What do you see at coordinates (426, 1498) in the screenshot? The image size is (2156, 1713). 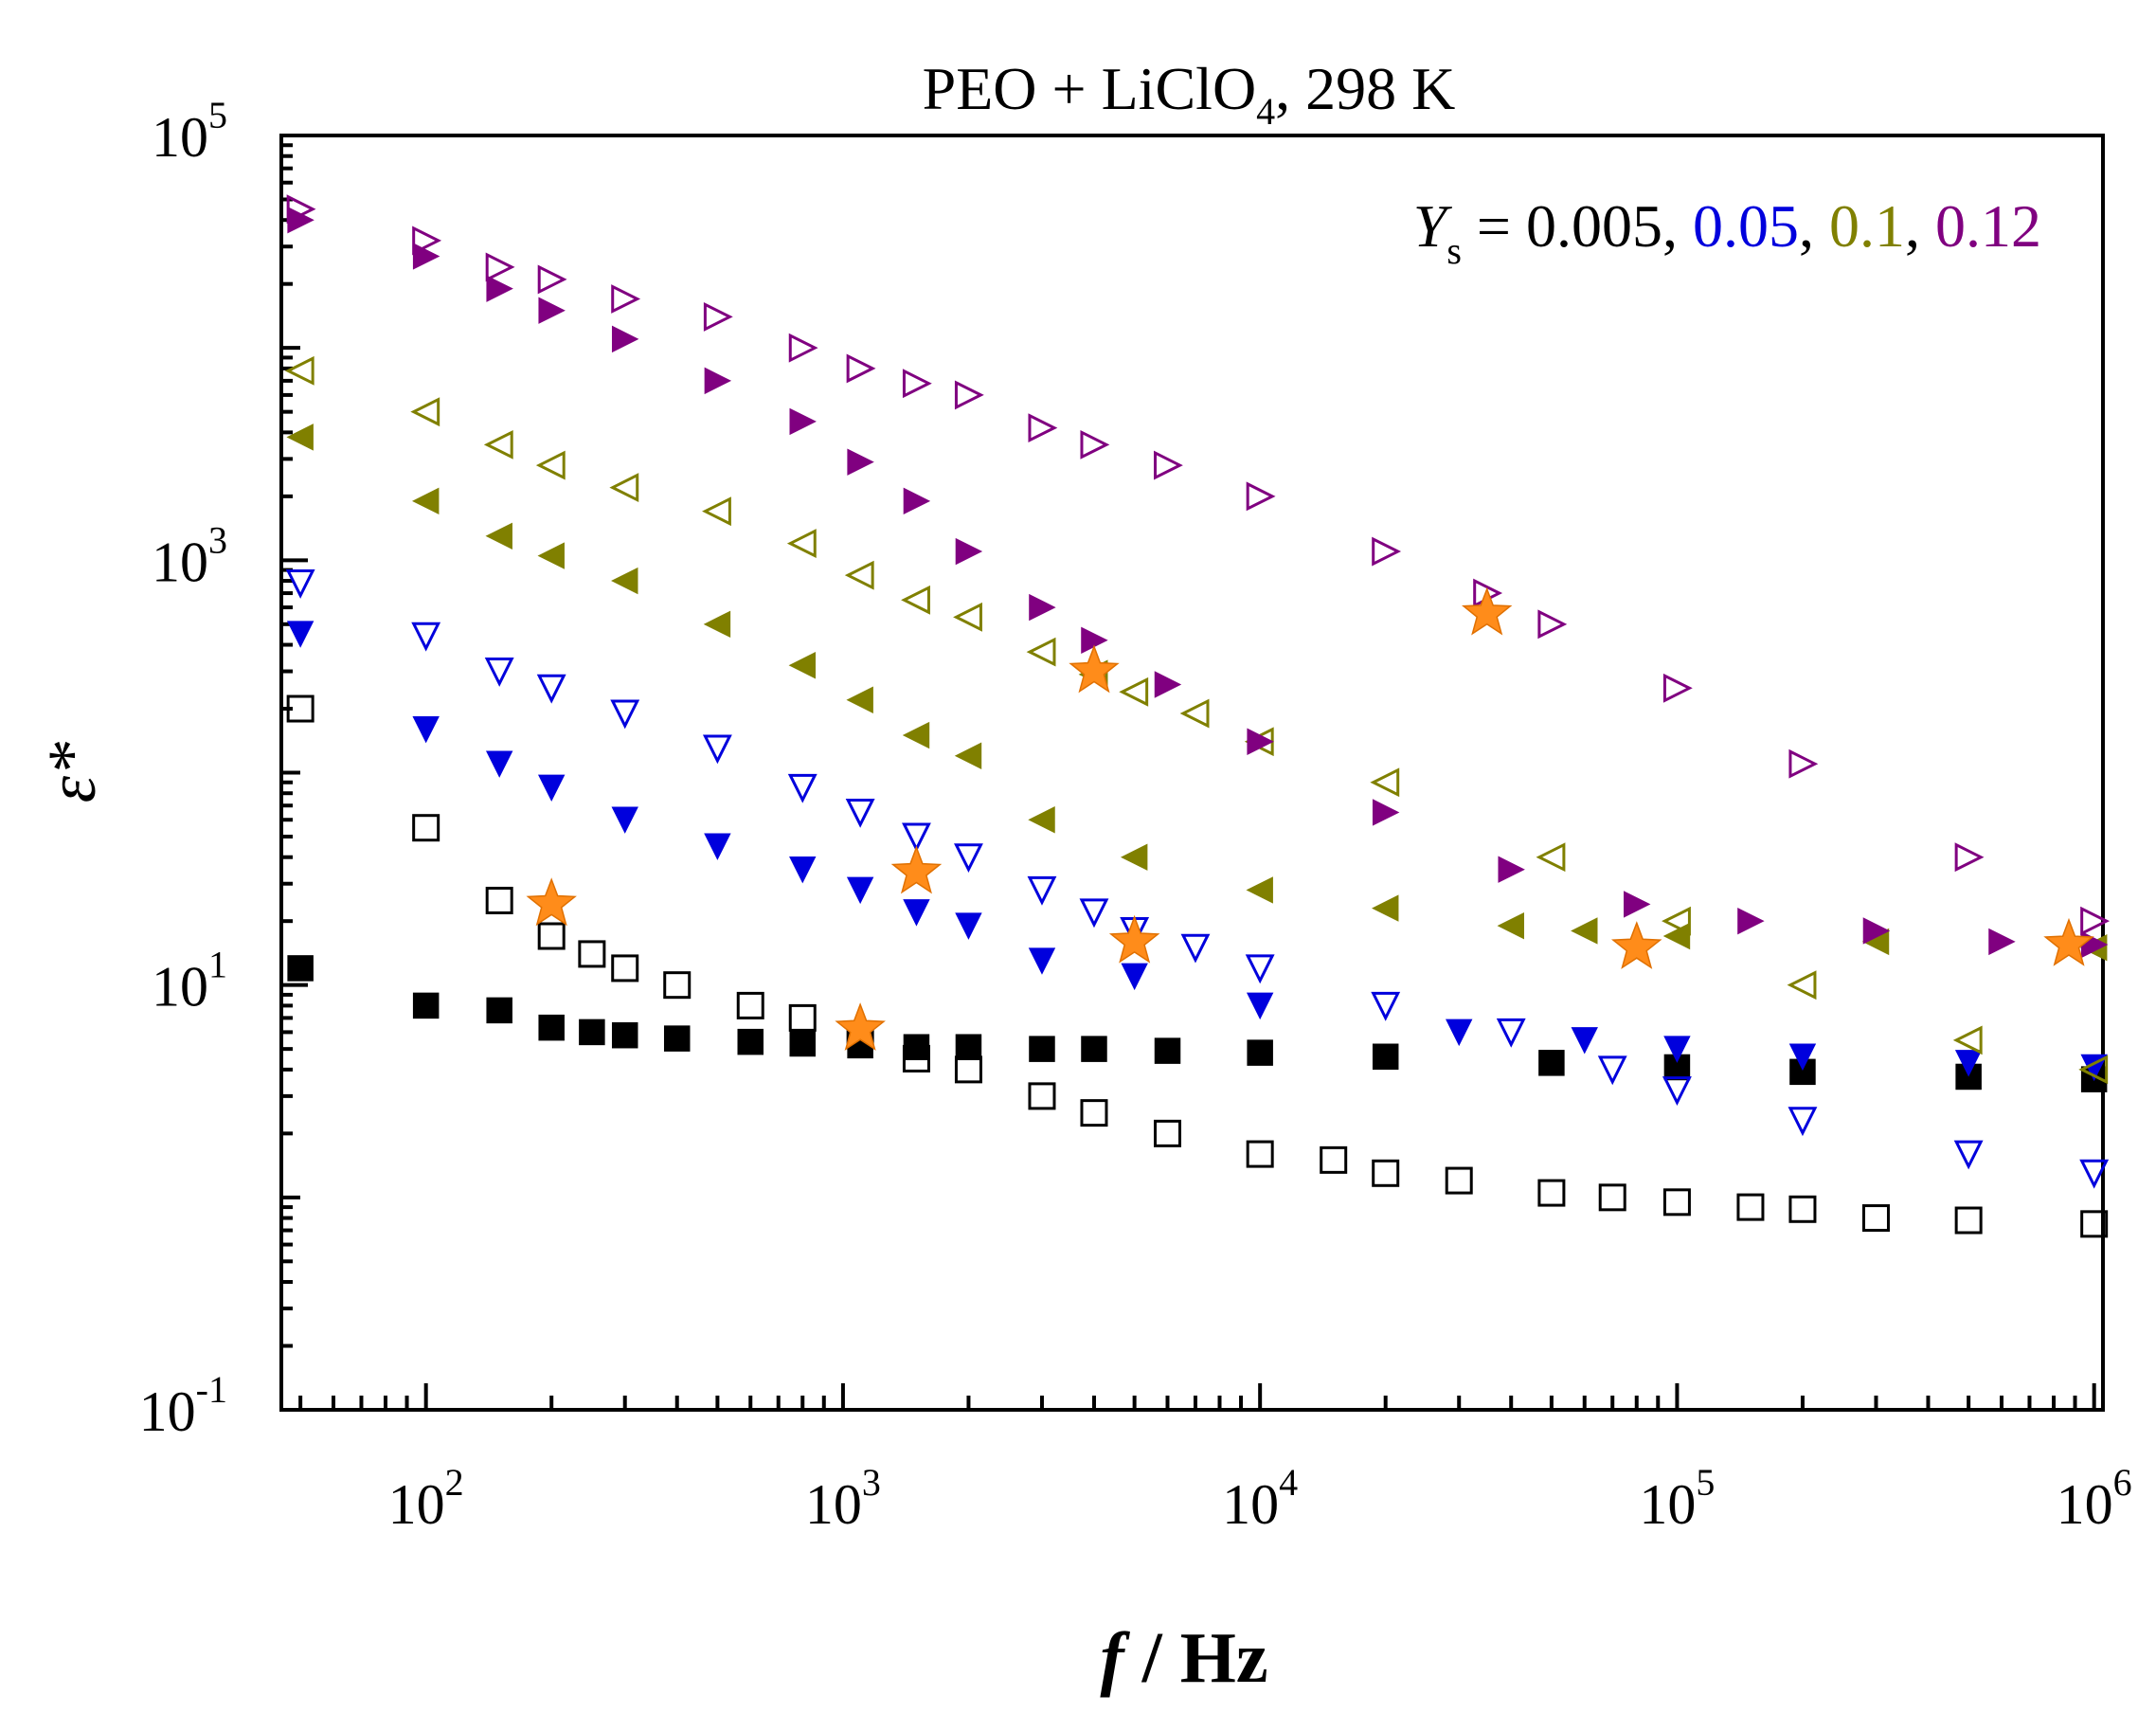 I see `x-tick-label: 10²` at bounding box center [426, 1498].